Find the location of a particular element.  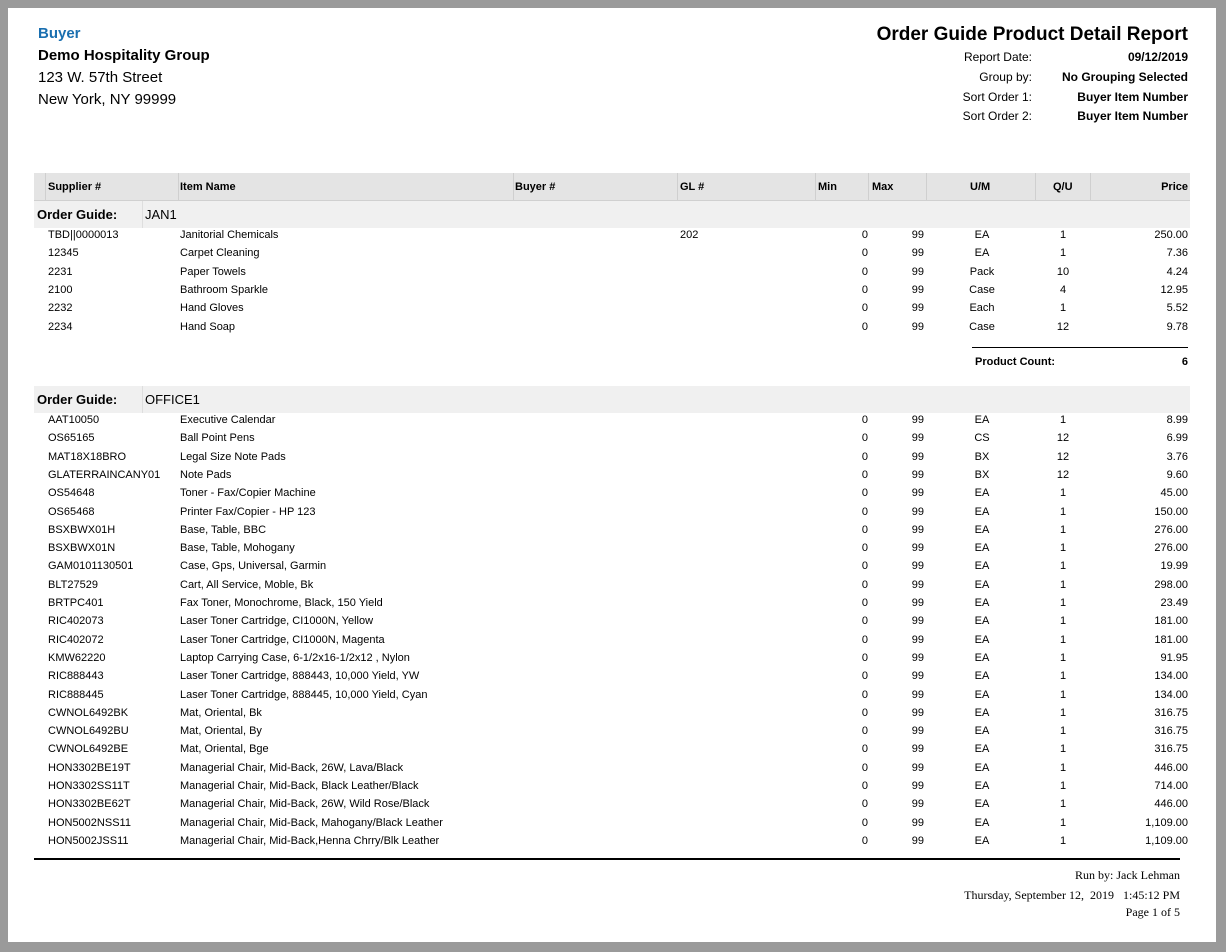

product-count-divider is located at coordinates (1080, 347).